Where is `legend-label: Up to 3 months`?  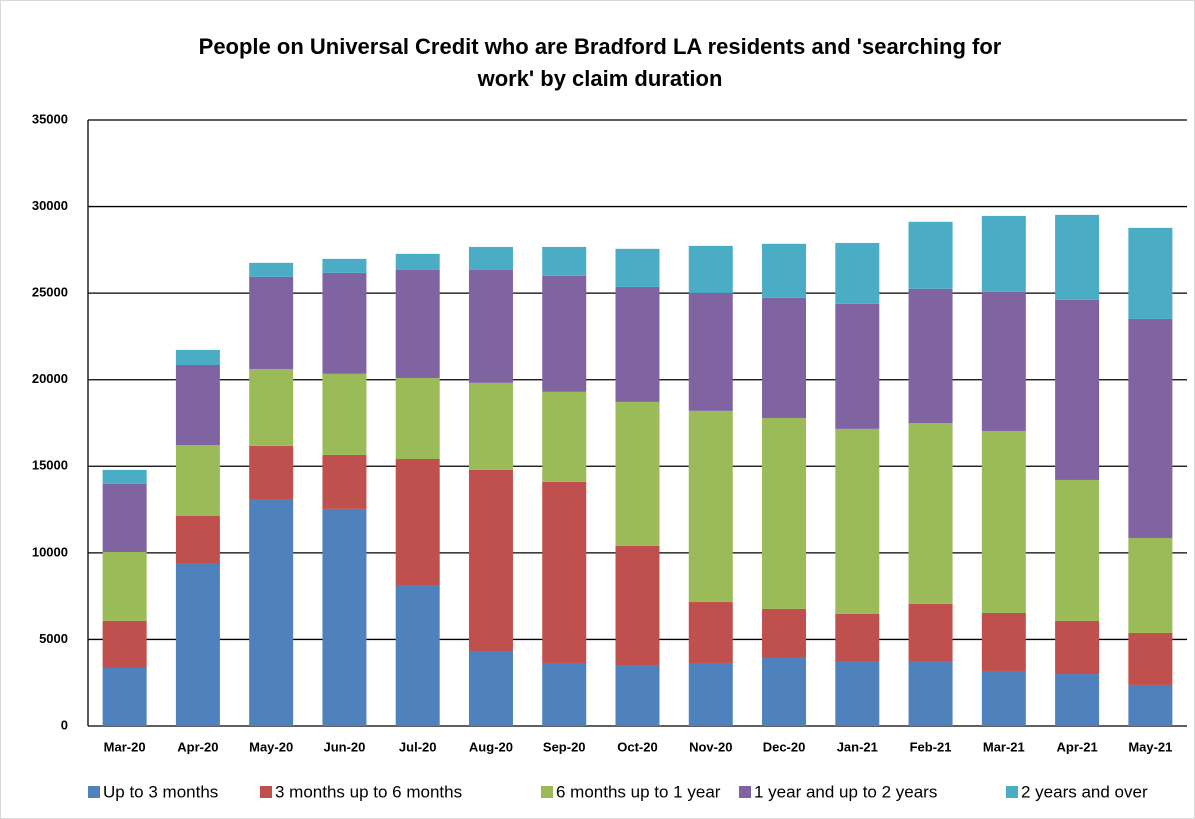 legend-label: Up to 3 months is located at coordinates (160, 791).